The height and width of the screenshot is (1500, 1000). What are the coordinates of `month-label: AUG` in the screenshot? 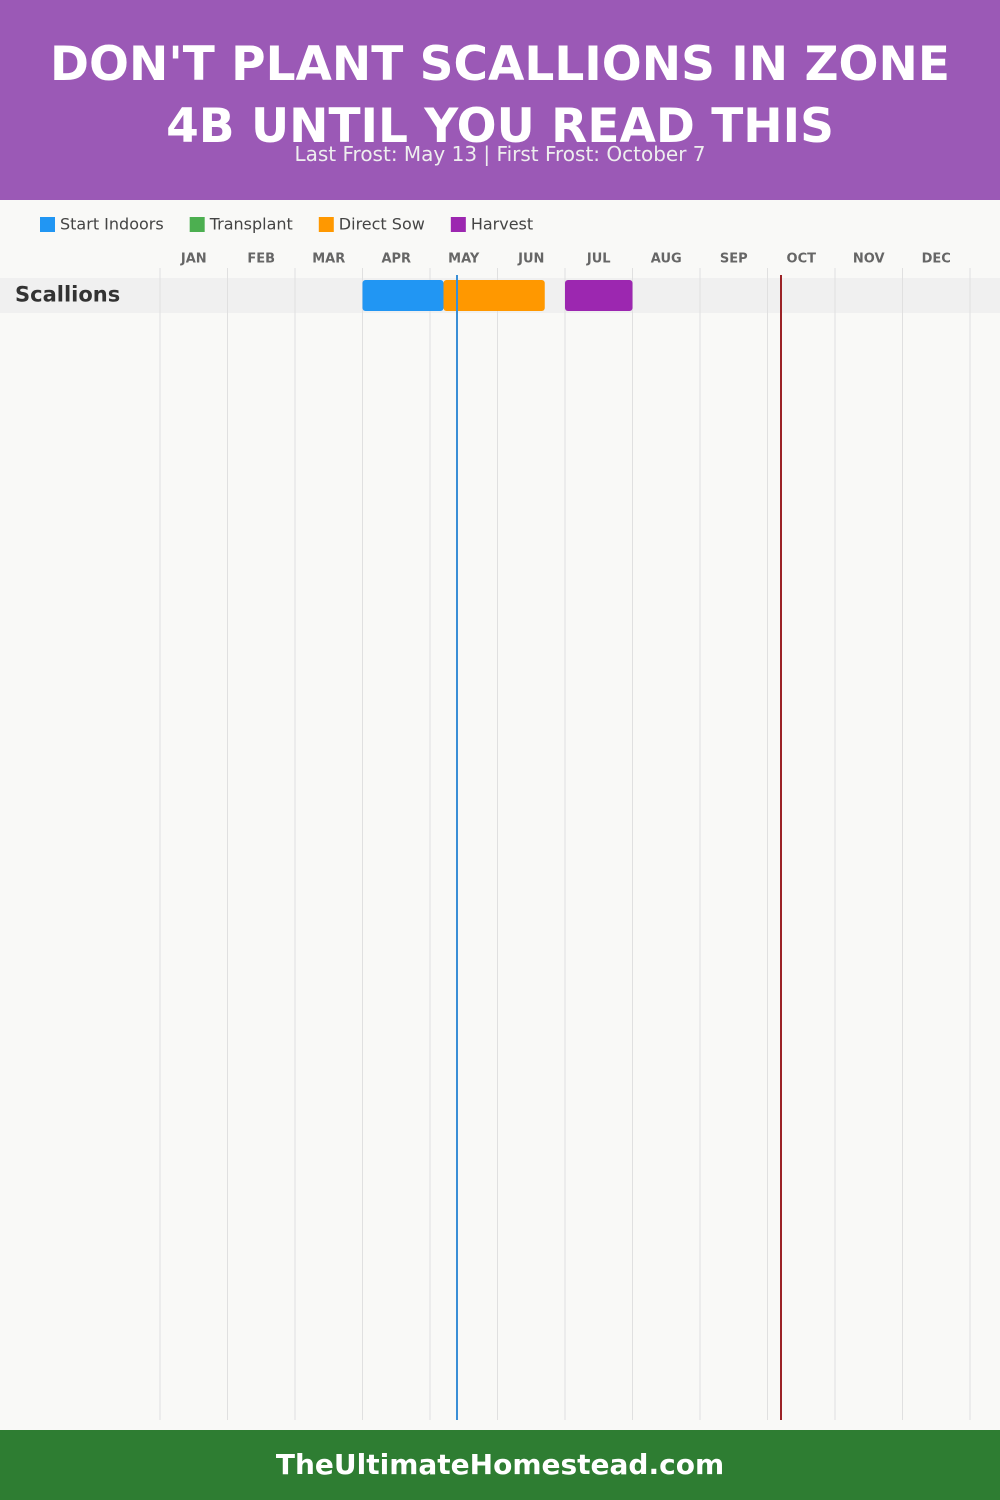 It's located at (666, 259).